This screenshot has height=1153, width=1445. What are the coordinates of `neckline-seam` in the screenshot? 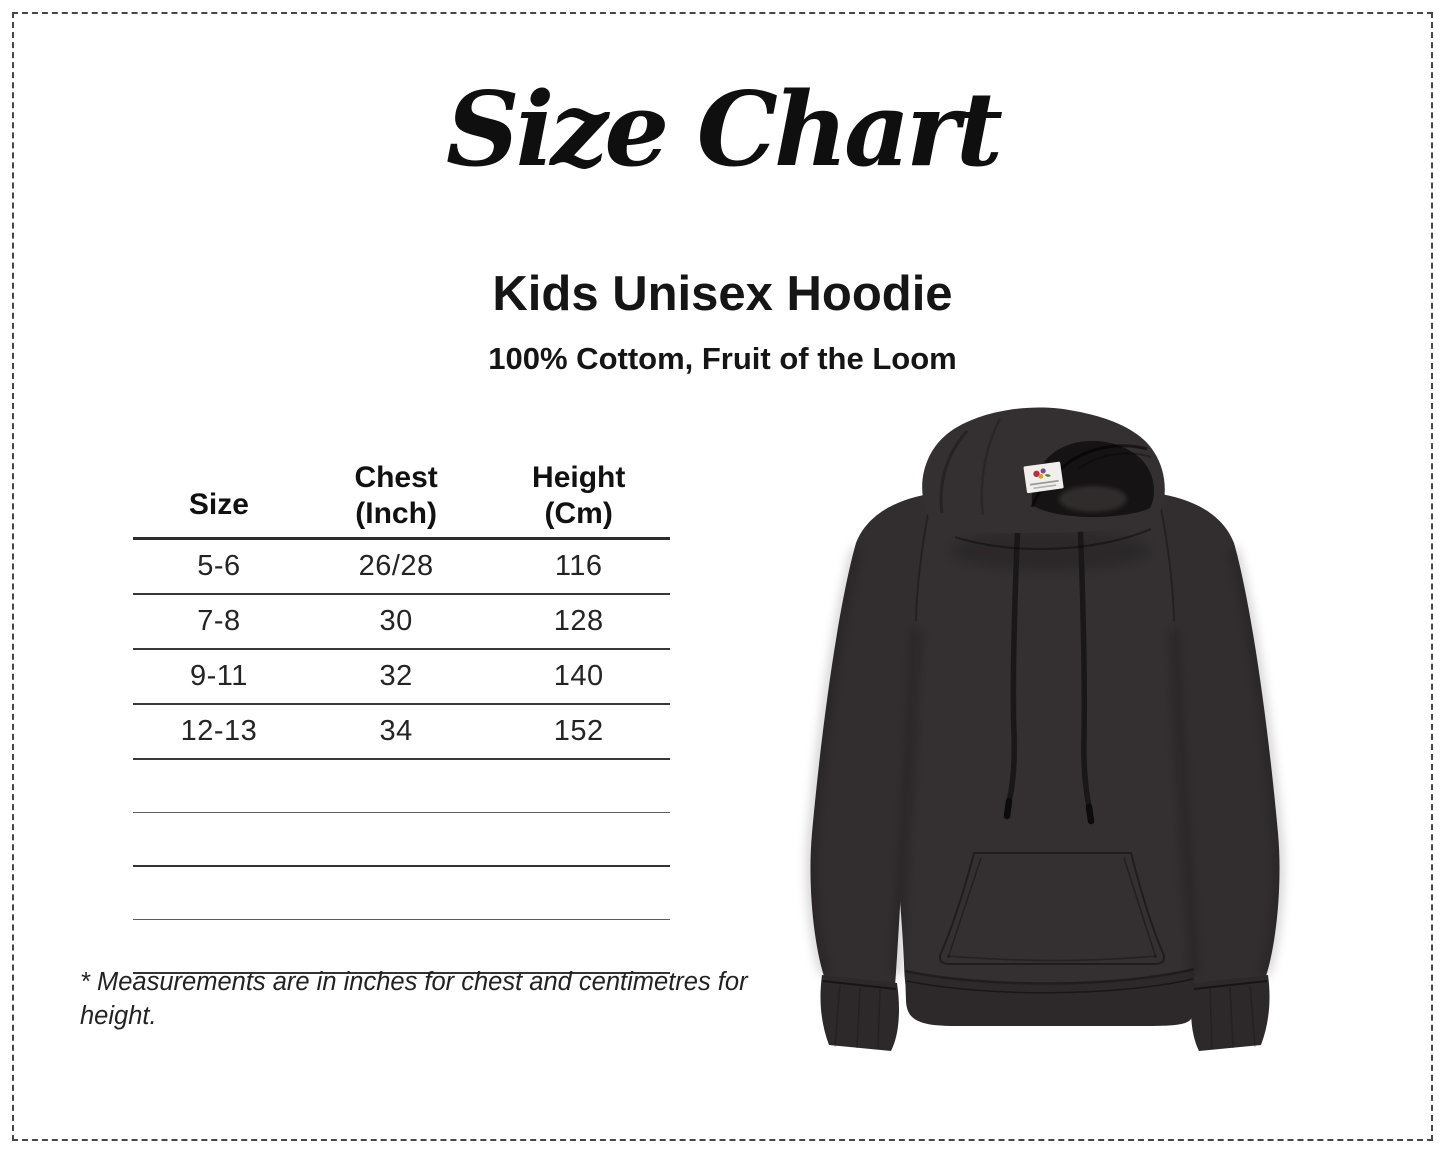 It's located at (1053, 539).